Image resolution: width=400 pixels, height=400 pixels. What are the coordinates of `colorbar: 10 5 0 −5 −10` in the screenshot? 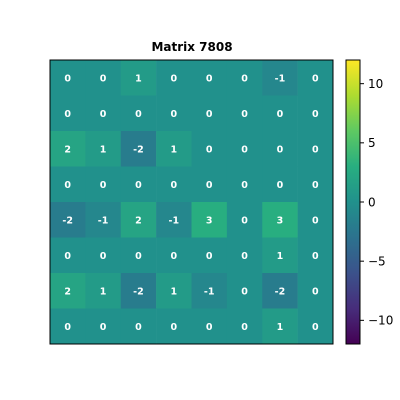 It's located at (369, 202).